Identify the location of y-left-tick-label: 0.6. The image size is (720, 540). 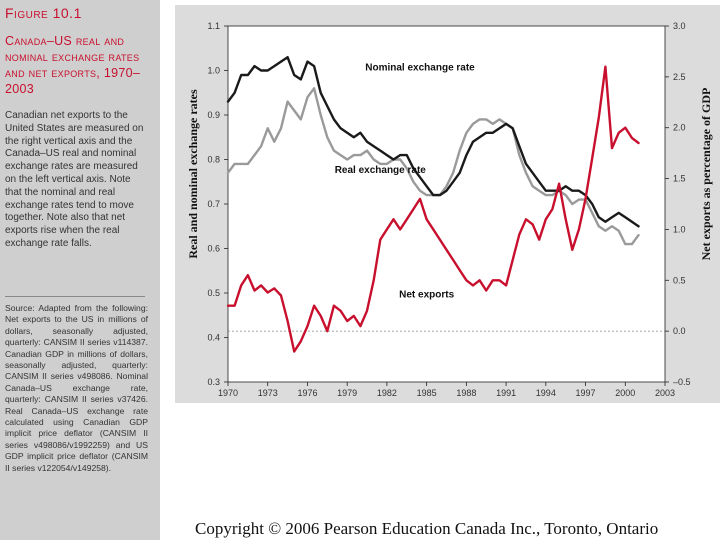
(213, 249).